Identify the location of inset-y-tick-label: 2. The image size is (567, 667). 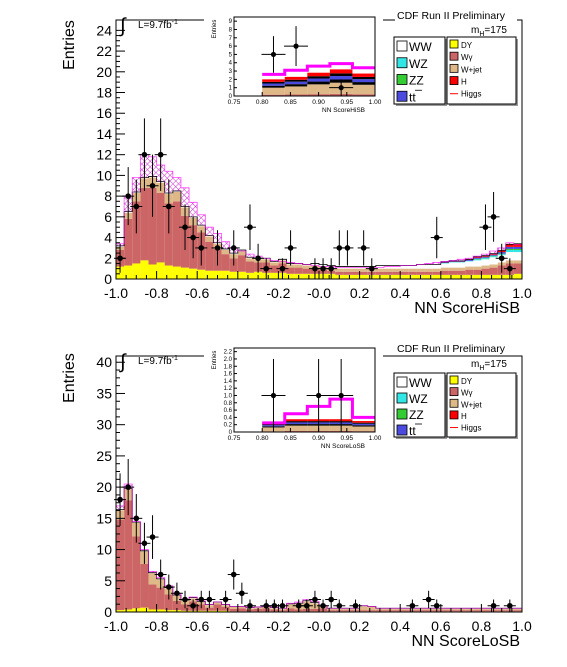
(231, 80).